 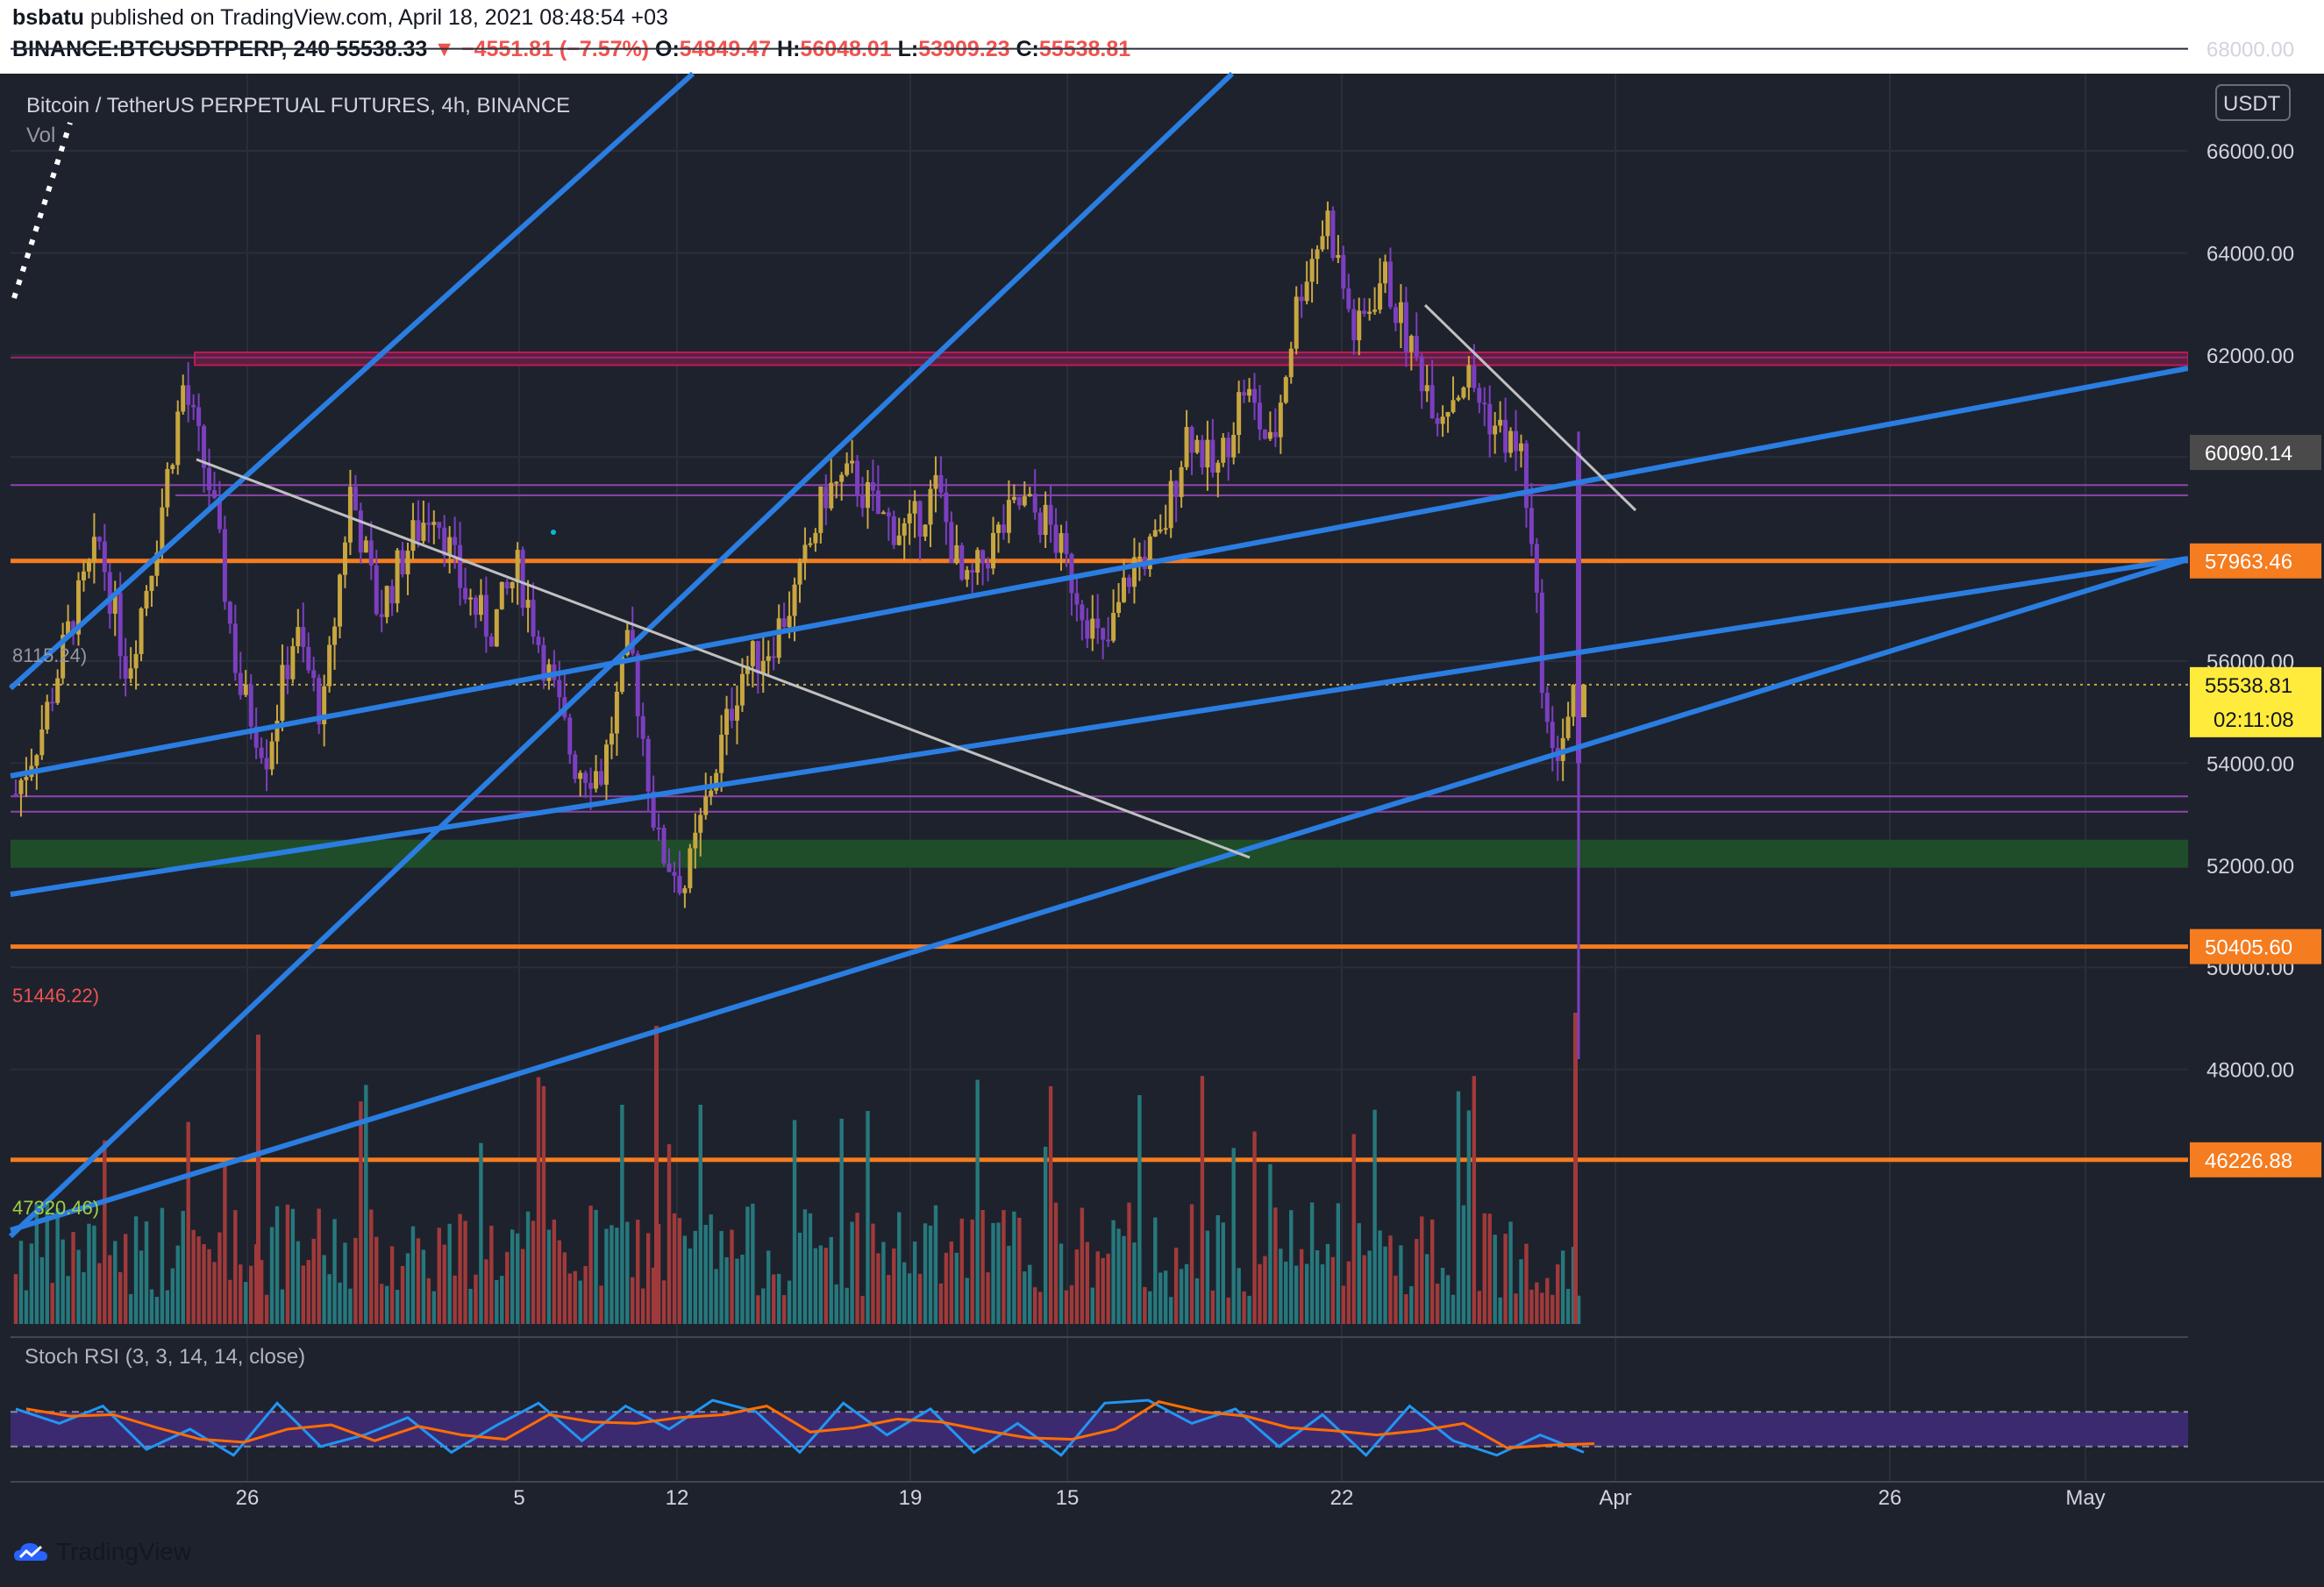 What do you see at coordinates (1530, 407) in the screenshot?
I see `descending-line` at bounding box center [1530, 407].